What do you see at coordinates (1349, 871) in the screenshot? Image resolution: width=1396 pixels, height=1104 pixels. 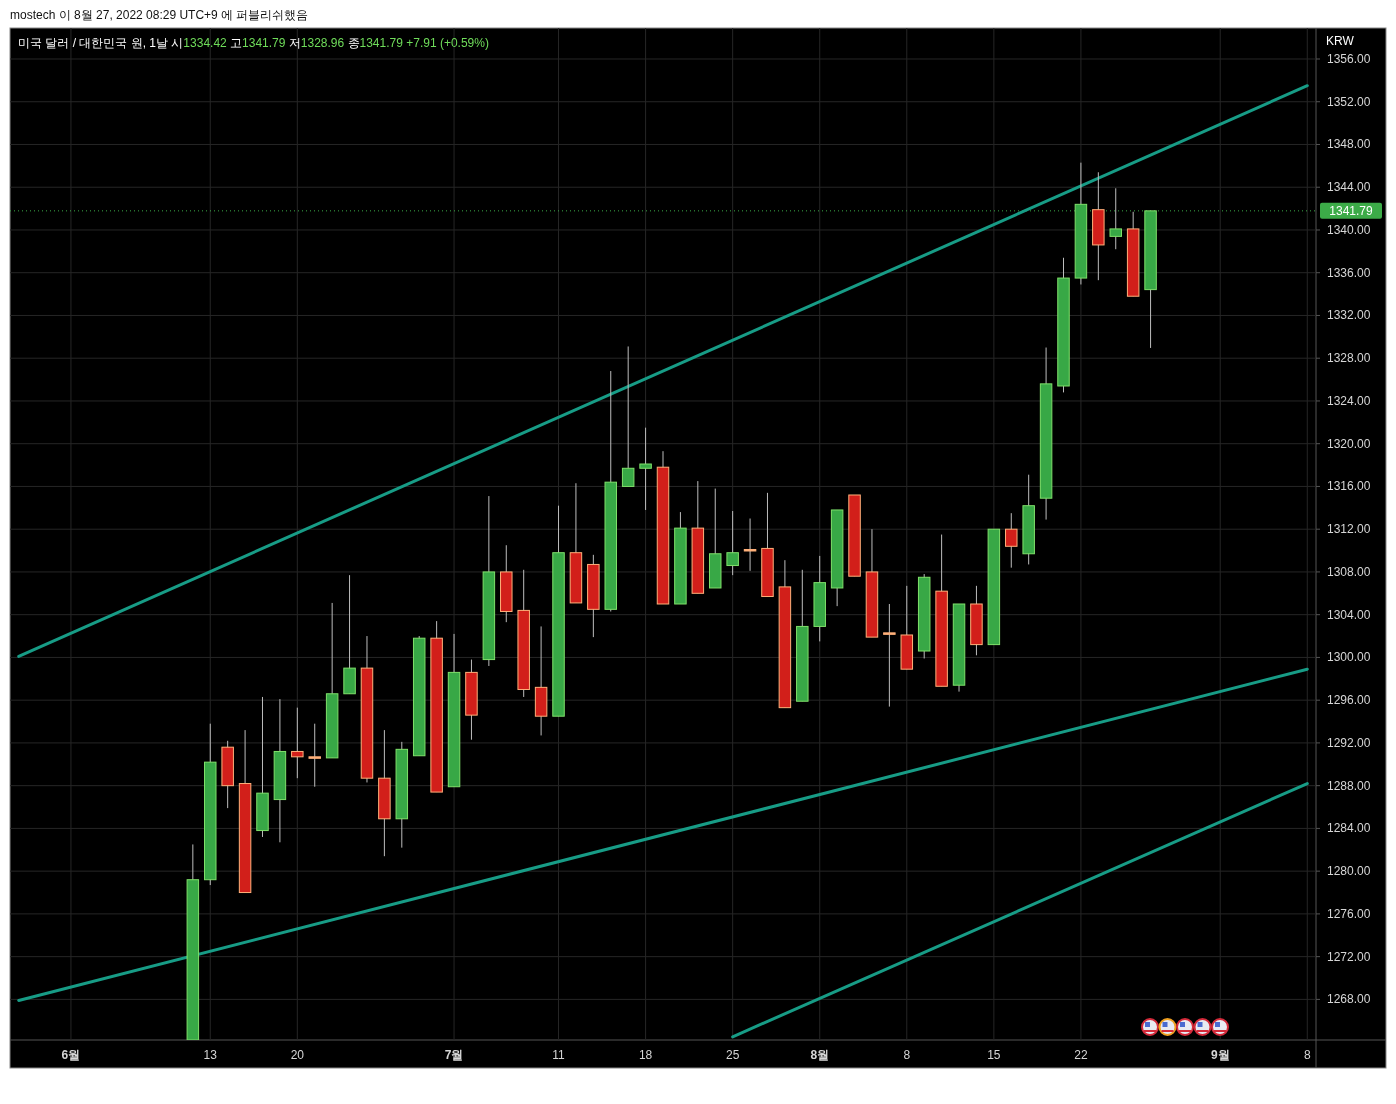 I see `y-tick-label: 1280.00` at bounding box center [1349, 871].